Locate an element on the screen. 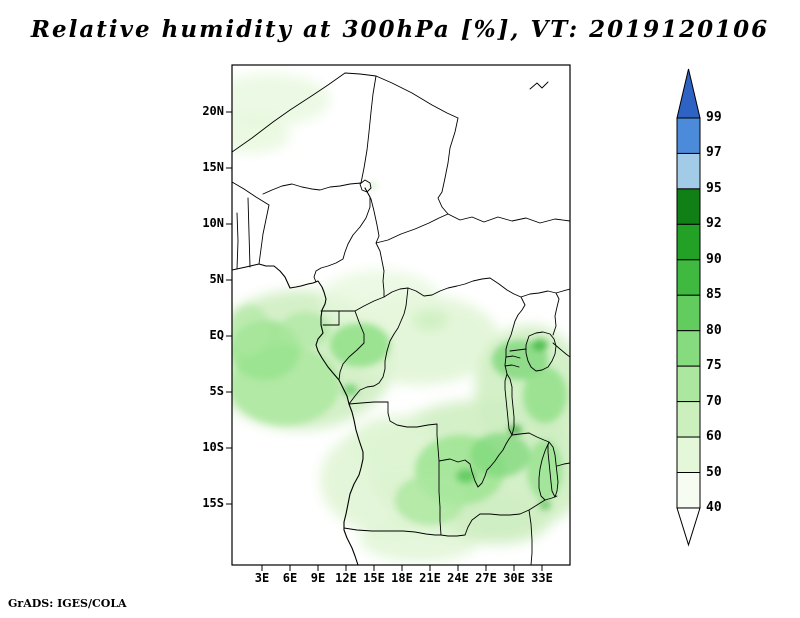 The image size is (800, 618). x-axis-label-27E: 27E is located at coordinates (486, 578).